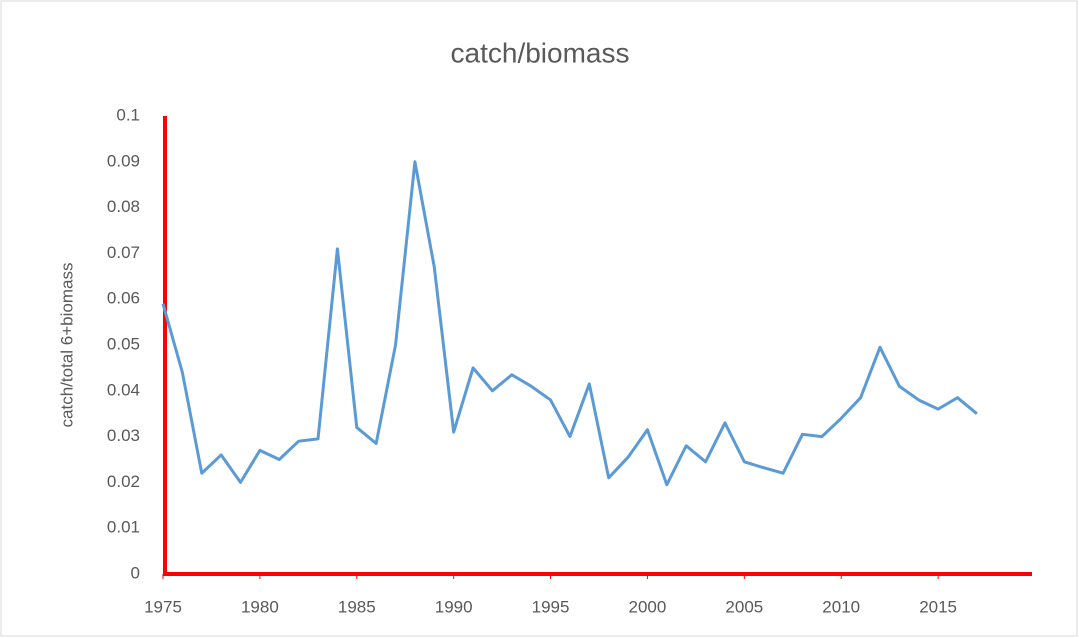  What do you see at coordinates (123, 206) in the screenshot?
I see `y-tick-label: 0.08` at bounding box center [123, 206].